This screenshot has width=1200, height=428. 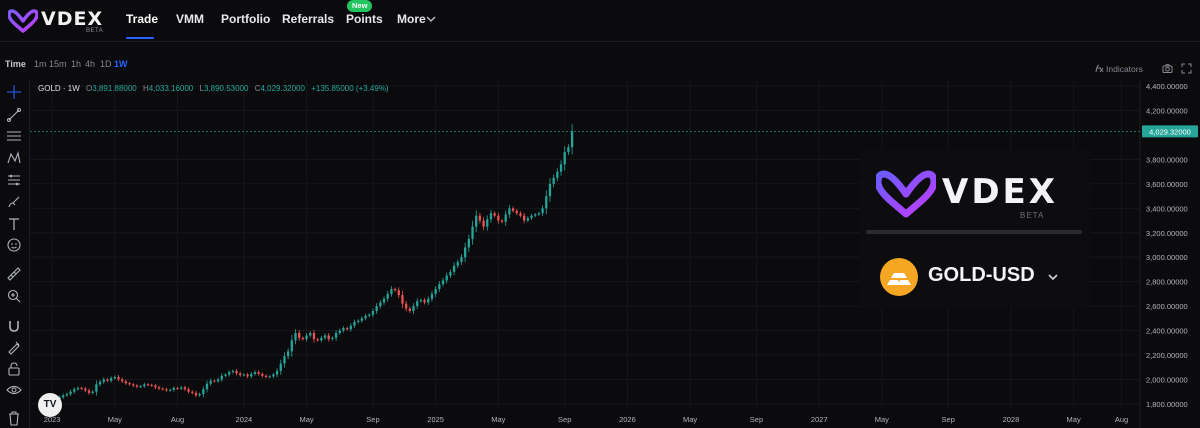 What do you see at coordinates (14, 390) in the screenshot?
I see `eye-icon` at bounding box center [14, 390].